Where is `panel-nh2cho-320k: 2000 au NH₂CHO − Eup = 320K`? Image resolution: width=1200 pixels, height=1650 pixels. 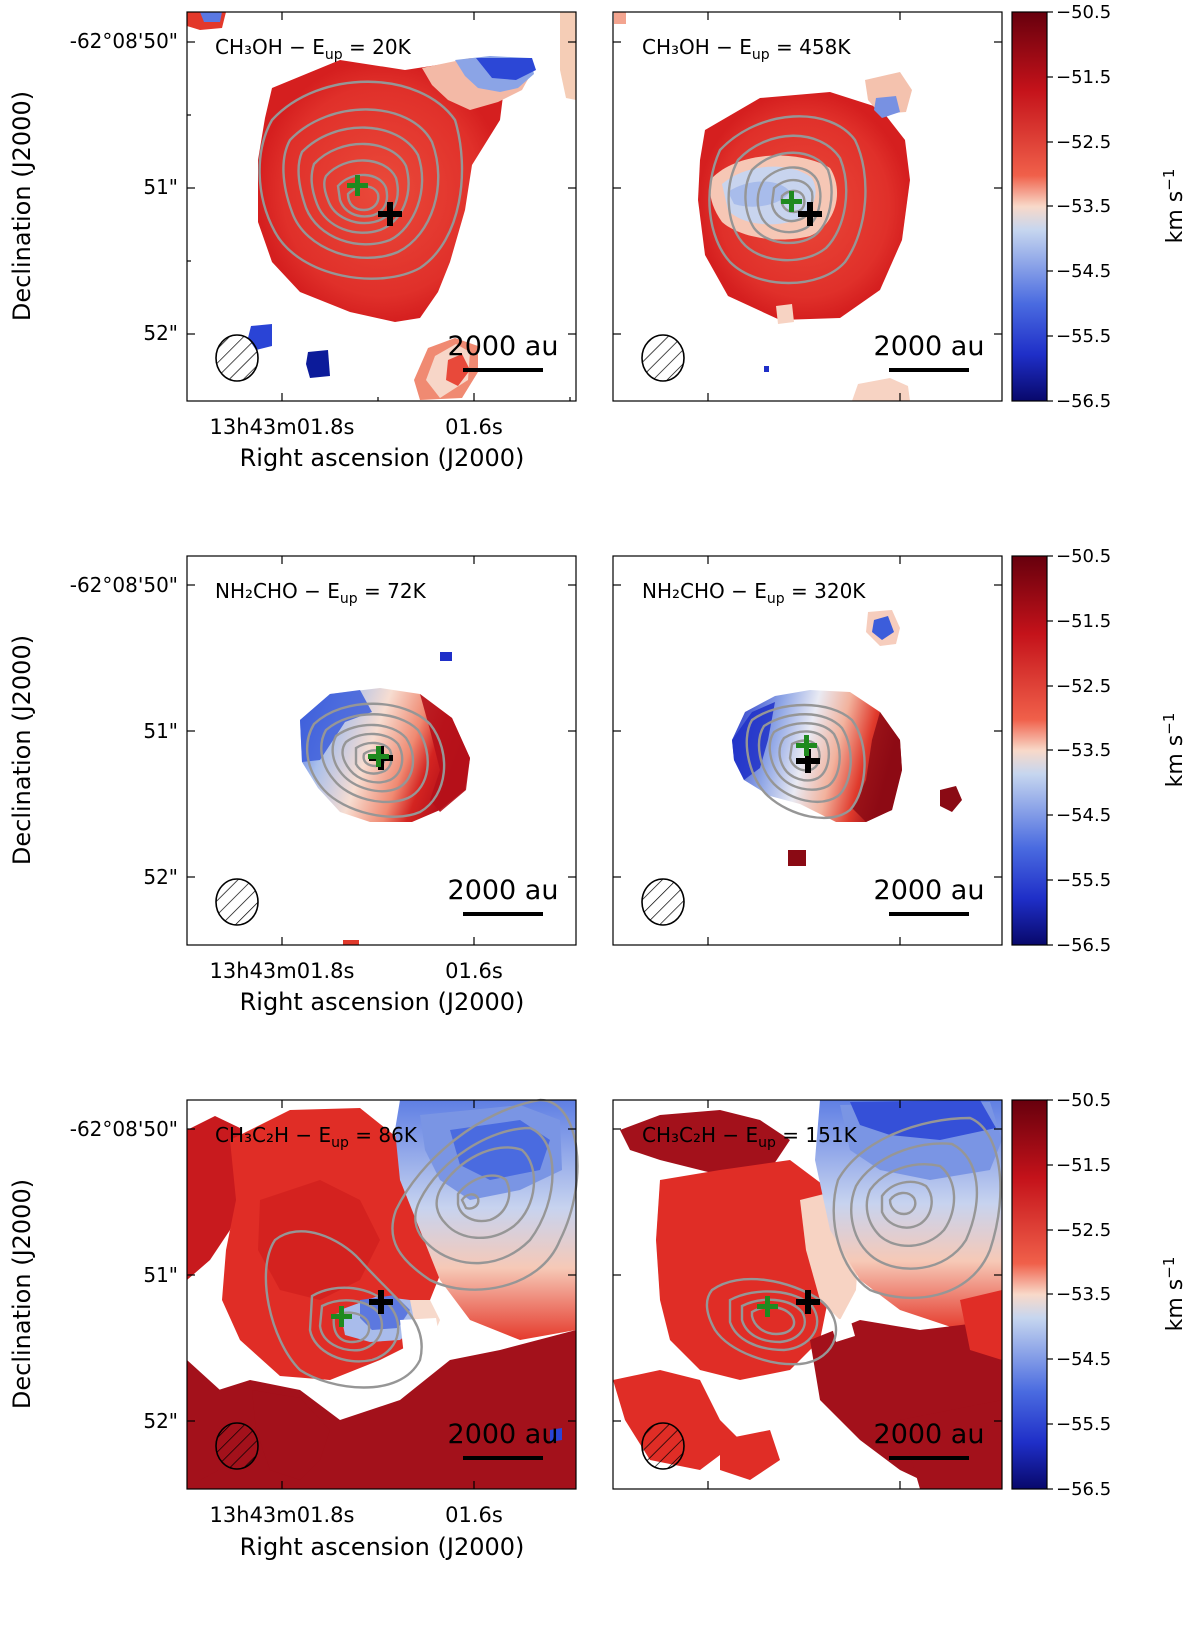 panel-nh2cho-320k: 2000 au NH₂CHO − Eup = 320K is located at coordinates (807, 750).